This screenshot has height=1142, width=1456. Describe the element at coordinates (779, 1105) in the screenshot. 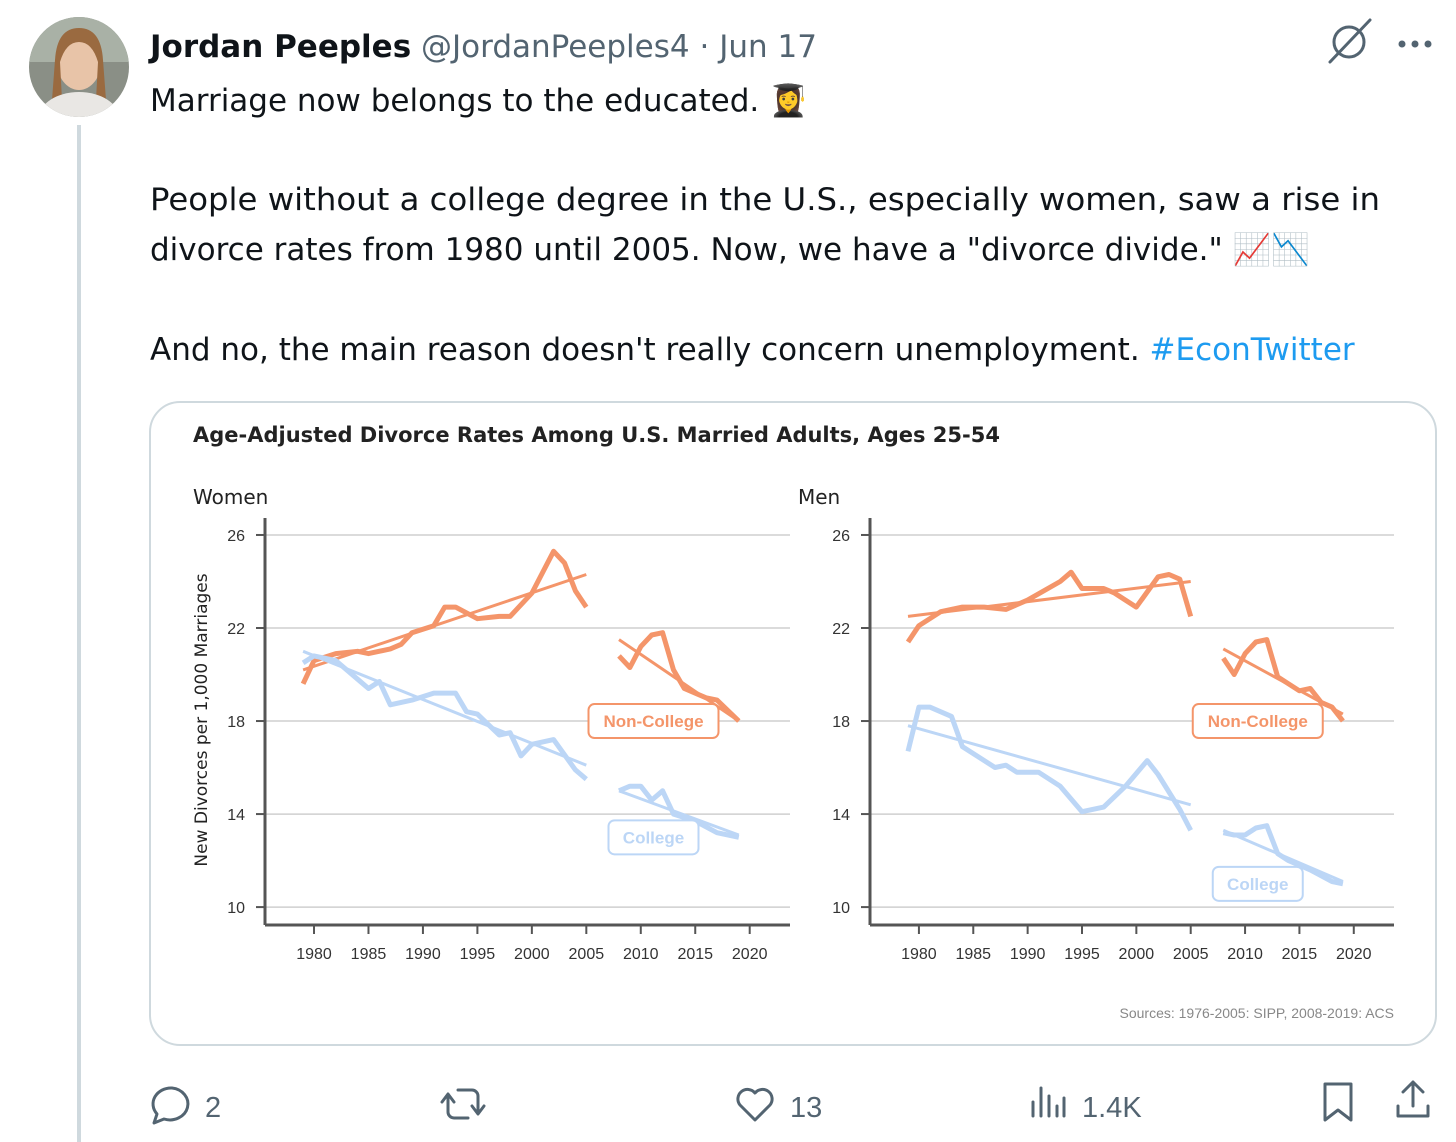

I see `like-button: 13` at that location.